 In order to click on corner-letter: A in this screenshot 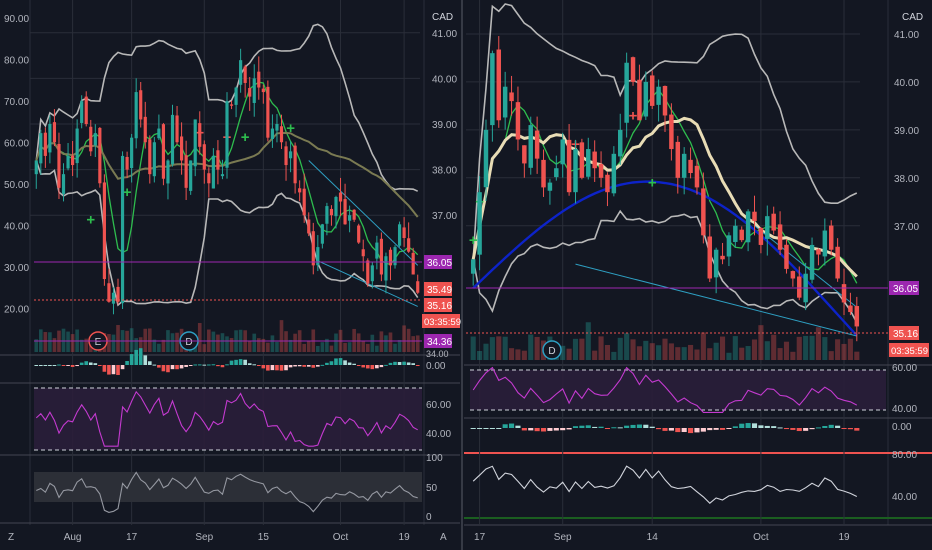, I will do `click(443, 537)`.